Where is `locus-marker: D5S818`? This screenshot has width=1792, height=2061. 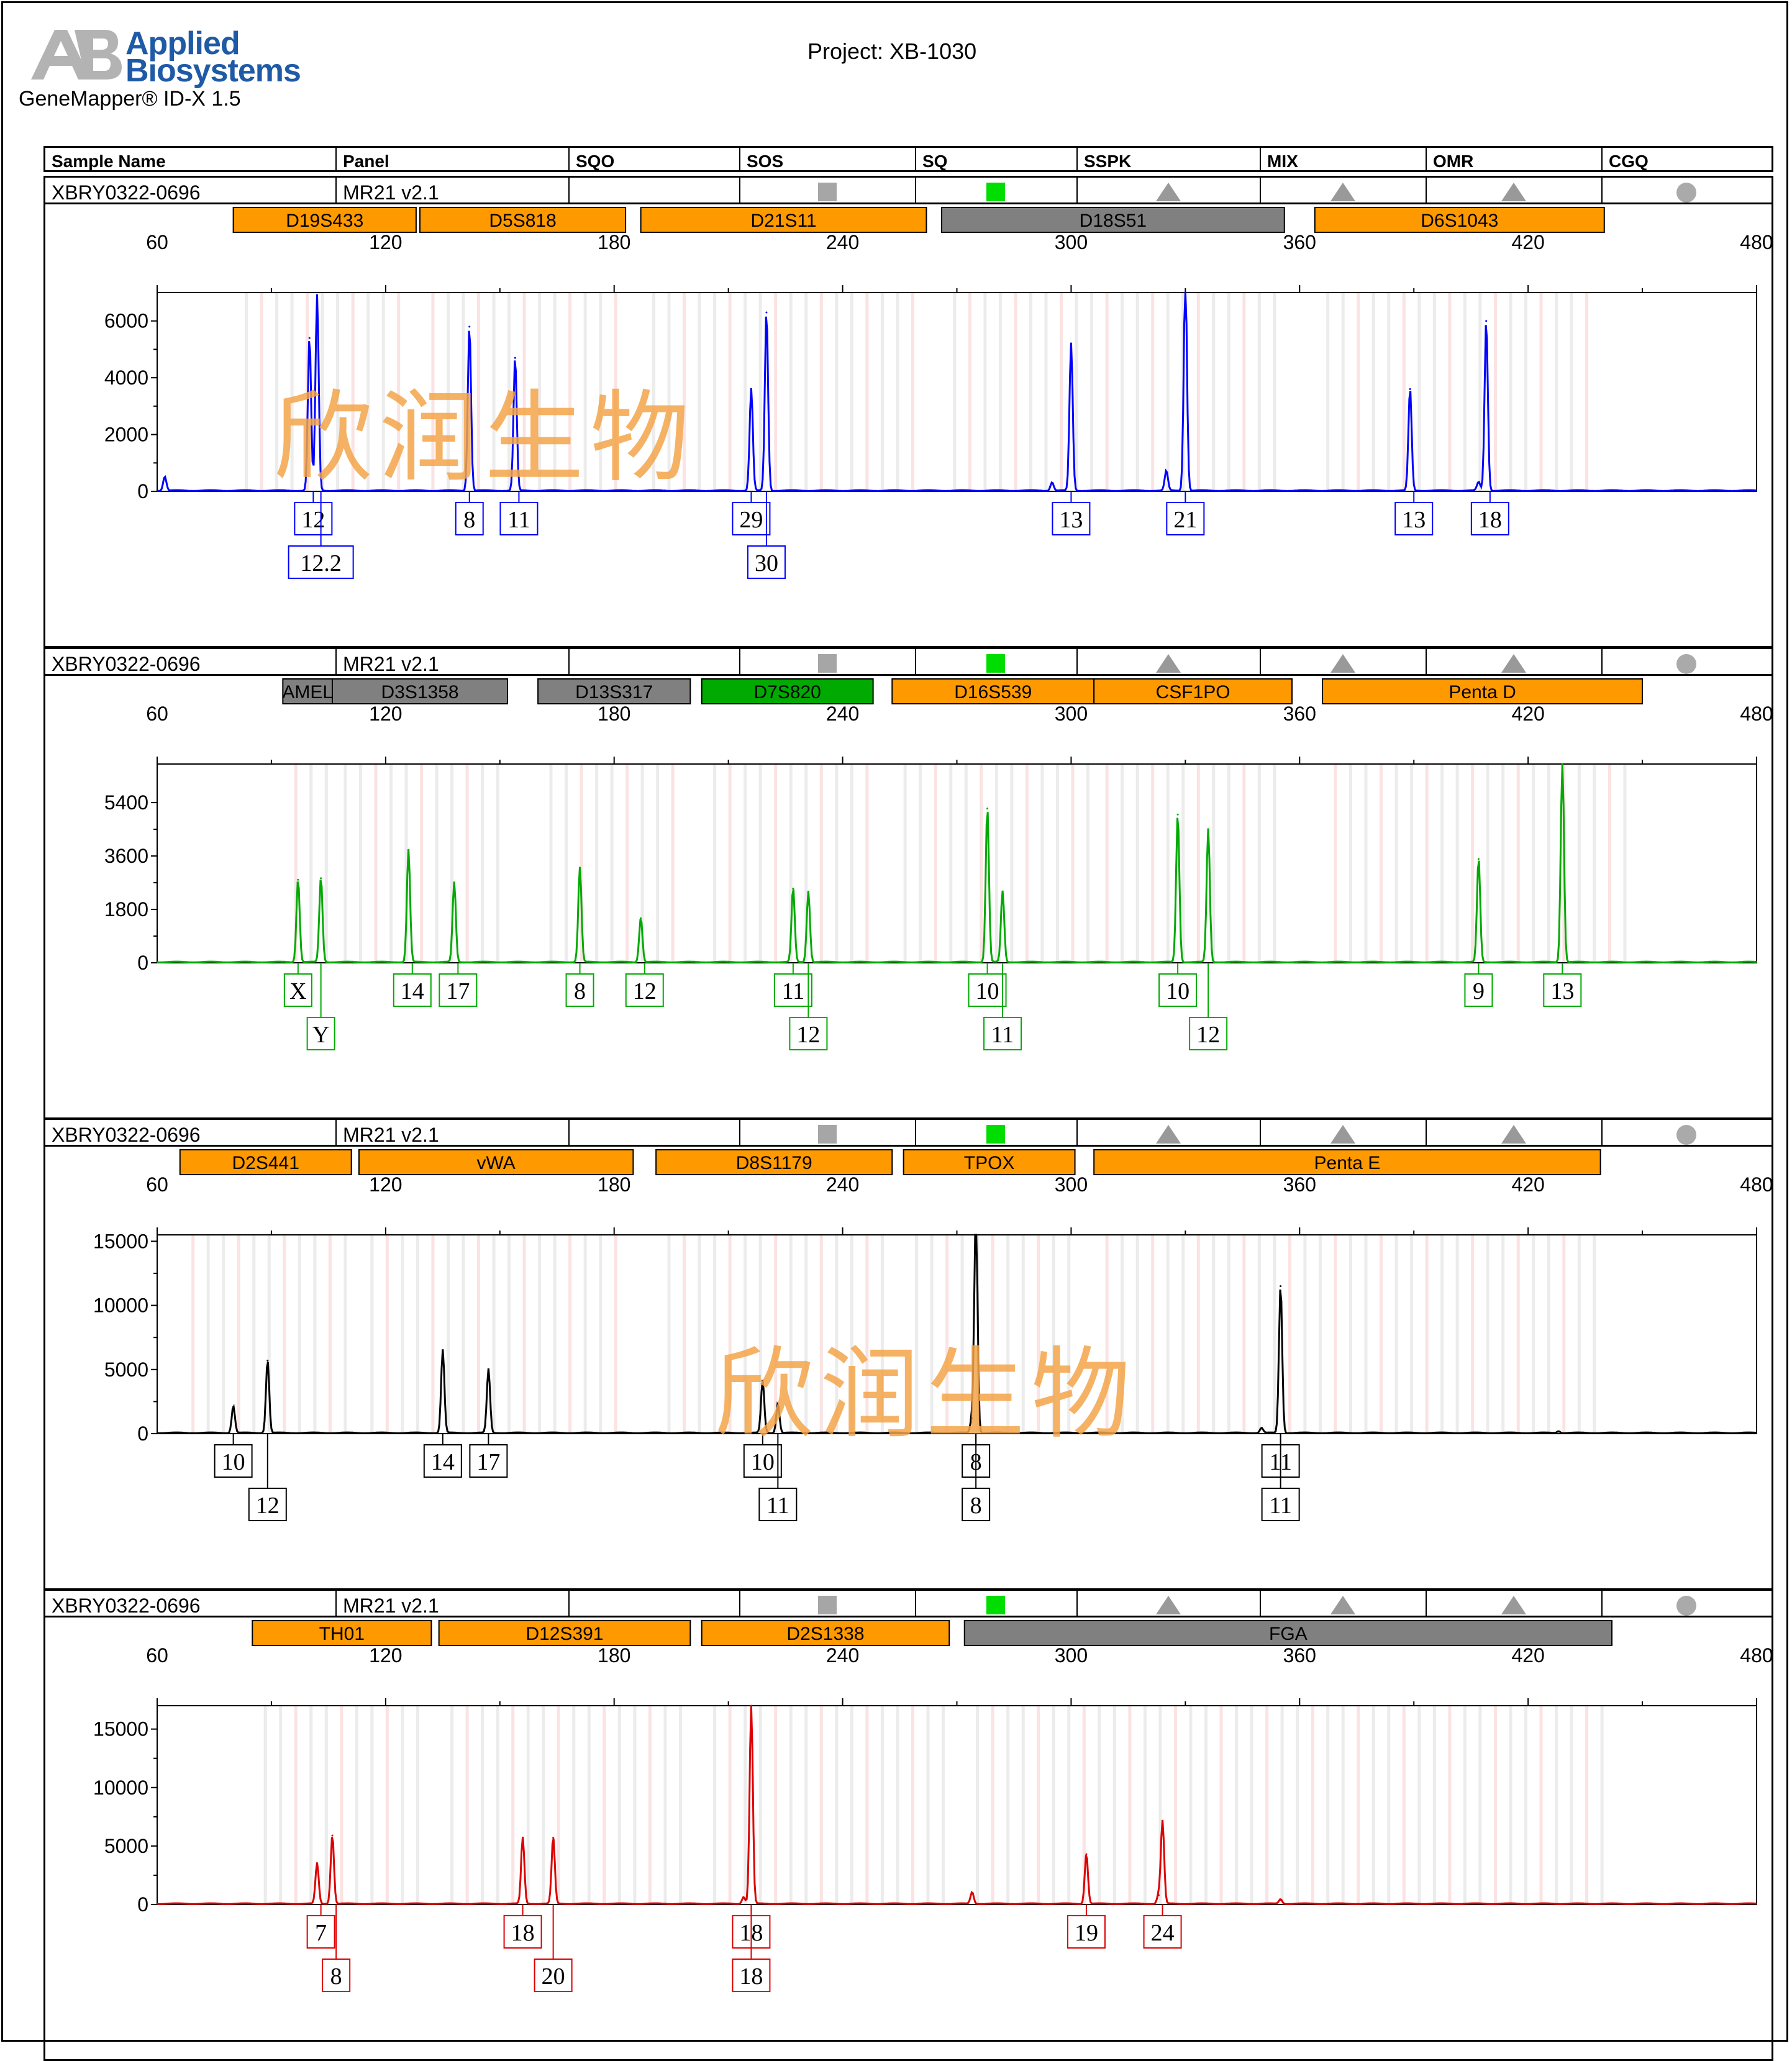 locus-marker: D5S818 is located at coordinates (523, 220).